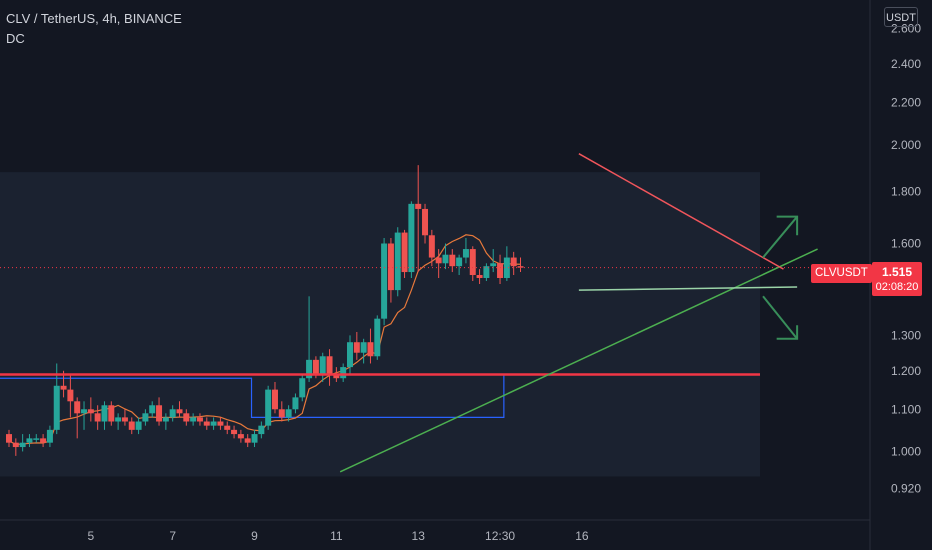 This screenshot has width=932, height=550. Describe the element at coordinates (780, 317) in the screenshot. I see `breakdown-down-arrow` at that location.